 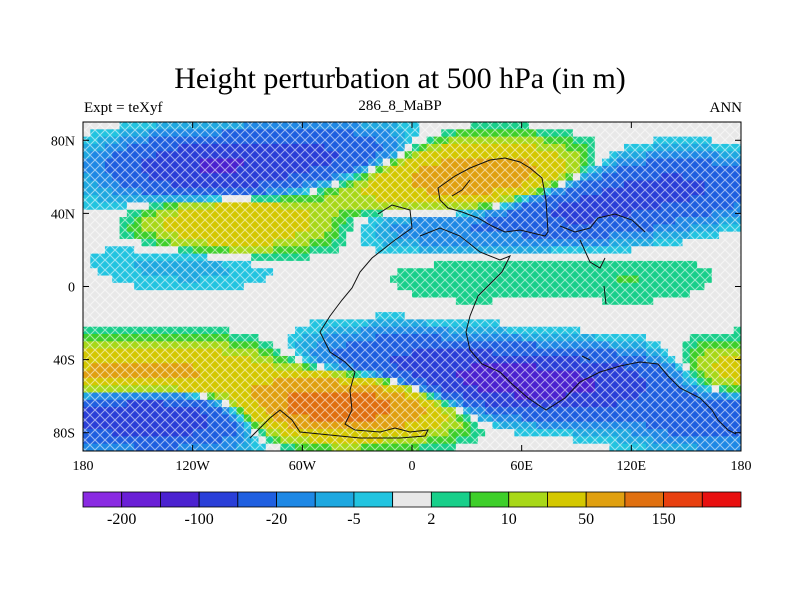 I want to click on colorbar-label: 2, so click(x=431, y=519).